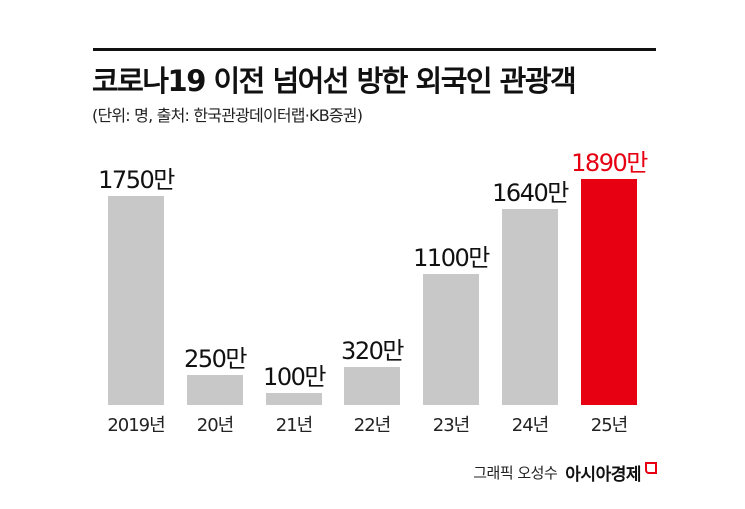 The image size is (745, 509). What do you see at coordinates (451, 425) in the screenshot?
I see `category-label: 23년` at bounding box center [451, 425].